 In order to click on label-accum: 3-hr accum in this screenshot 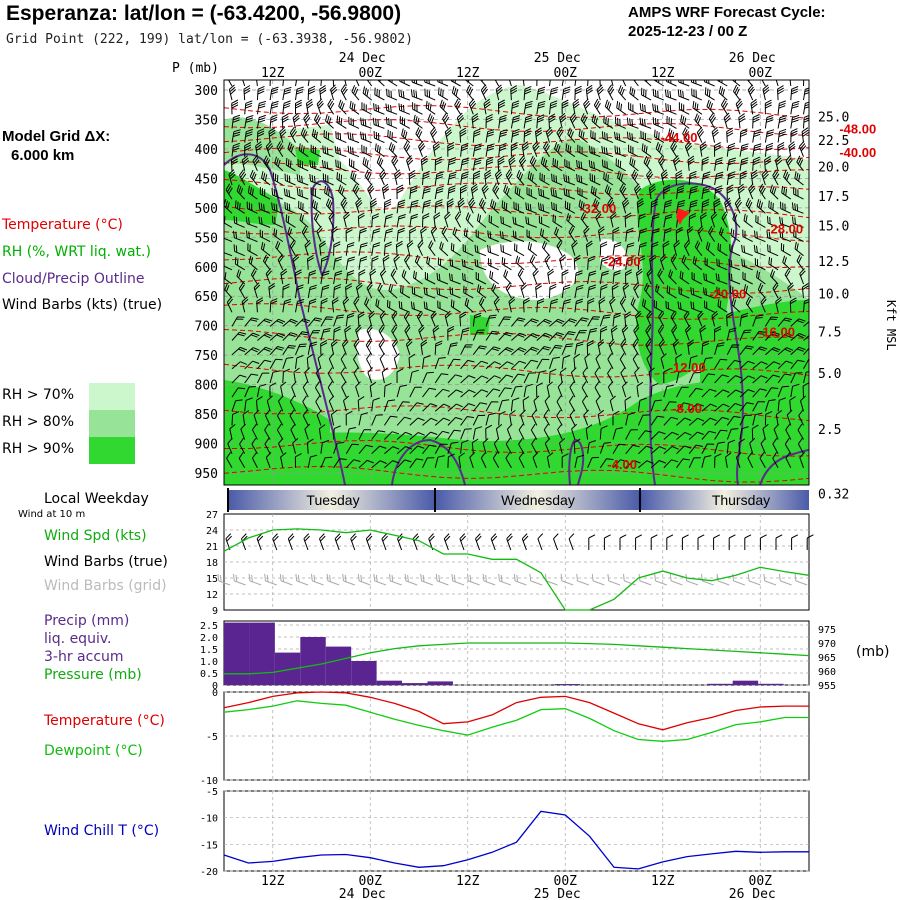, I will do `click(84, 657)`.